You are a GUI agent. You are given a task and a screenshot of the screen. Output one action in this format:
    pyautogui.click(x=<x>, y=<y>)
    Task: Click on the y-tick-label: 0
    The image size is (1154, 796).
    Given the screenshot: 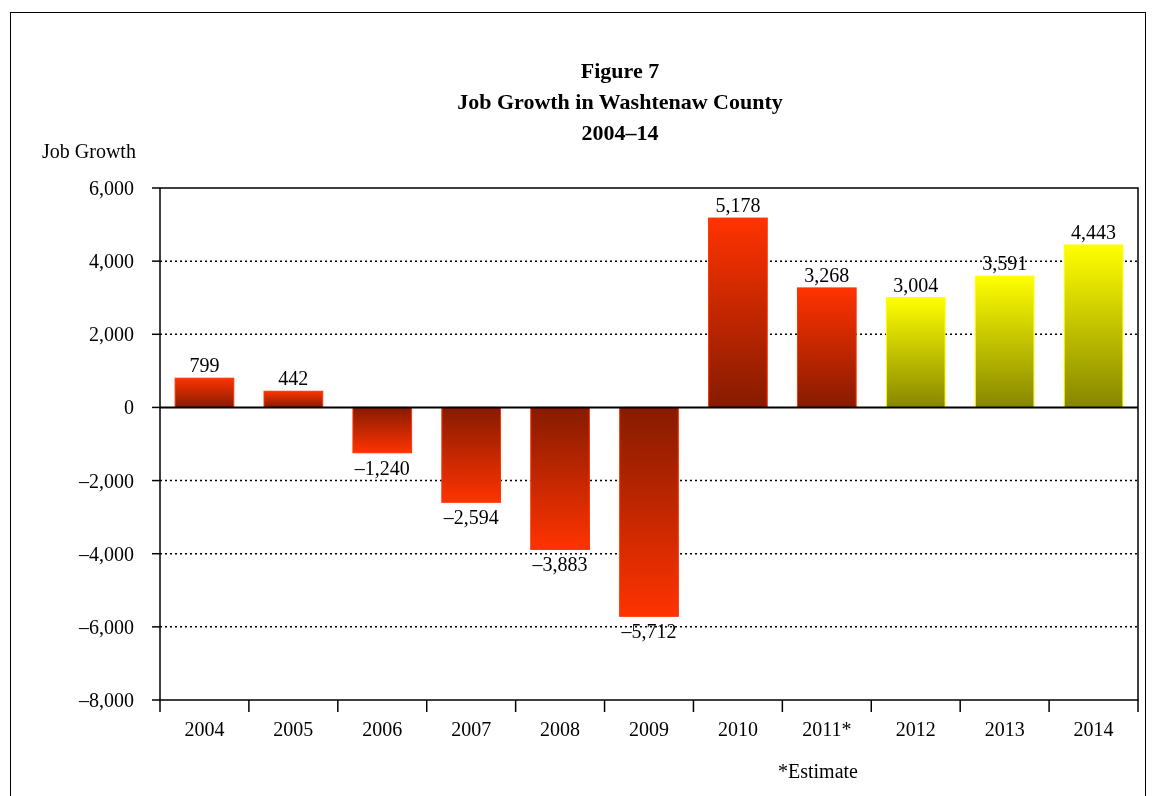 What is the action you would take?
    pyautogui.click(x=129, y=407)
    